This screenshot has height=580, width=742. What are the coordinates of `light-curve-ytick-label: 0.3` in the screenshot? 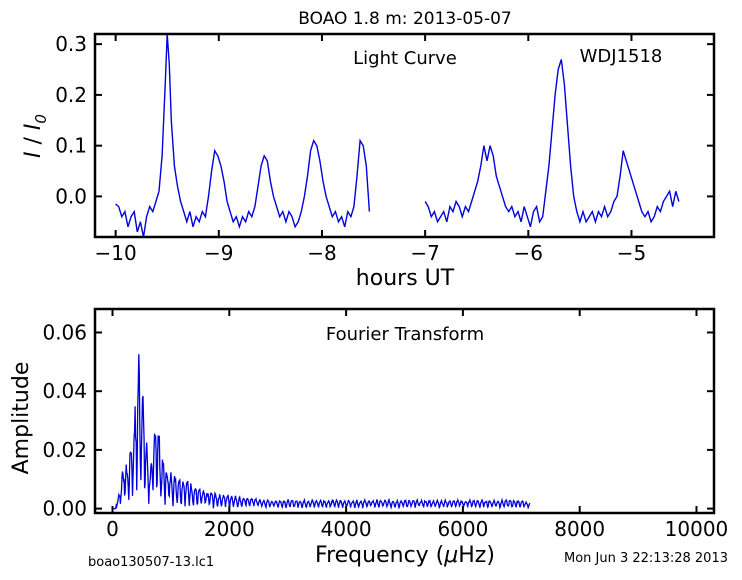 It's located at (71, 44).